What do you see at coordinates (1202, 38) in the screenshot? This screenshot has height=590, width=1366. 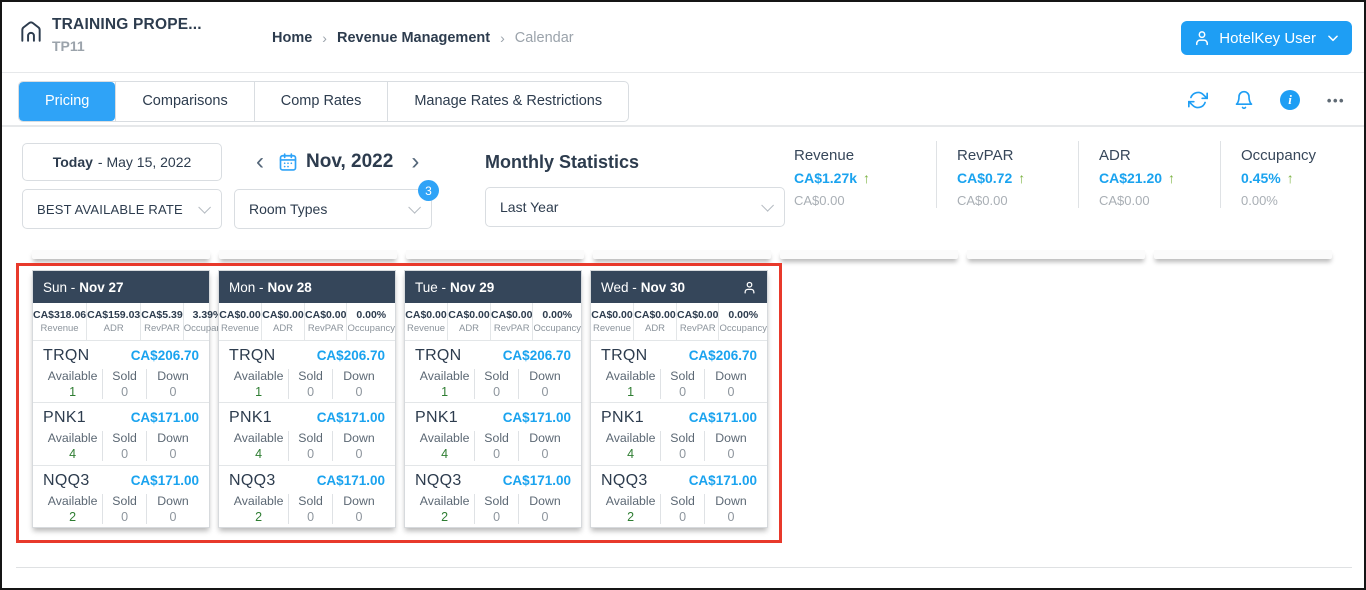 I see `person-icon` at bounding box center [1202, 38].